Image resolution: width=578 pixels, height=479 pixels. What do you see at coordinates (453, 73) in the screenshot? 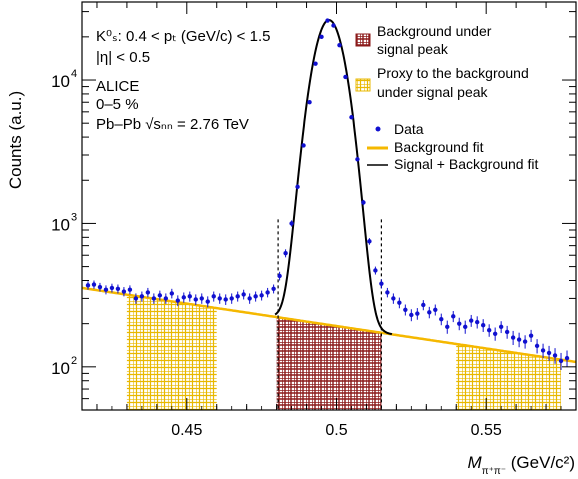
I see `legend-label-proxy-1: Proxy to the background` at bounding box center [453, 73].